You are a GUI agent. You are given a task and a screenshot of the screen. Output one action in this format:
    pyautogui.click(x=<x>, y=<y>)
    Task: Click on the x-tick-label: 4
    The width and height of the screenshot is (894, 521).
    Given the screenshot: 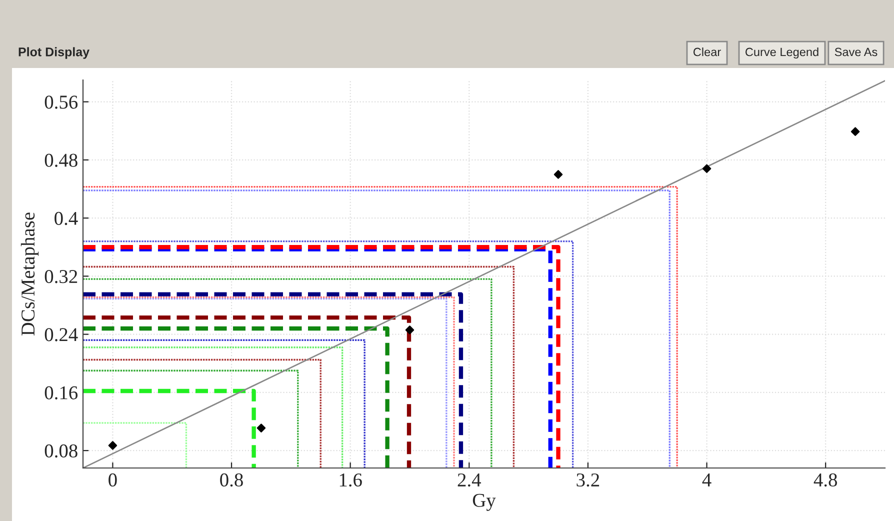 What is the action you would take?
    pyautogui.click(x=707, y=480)
    